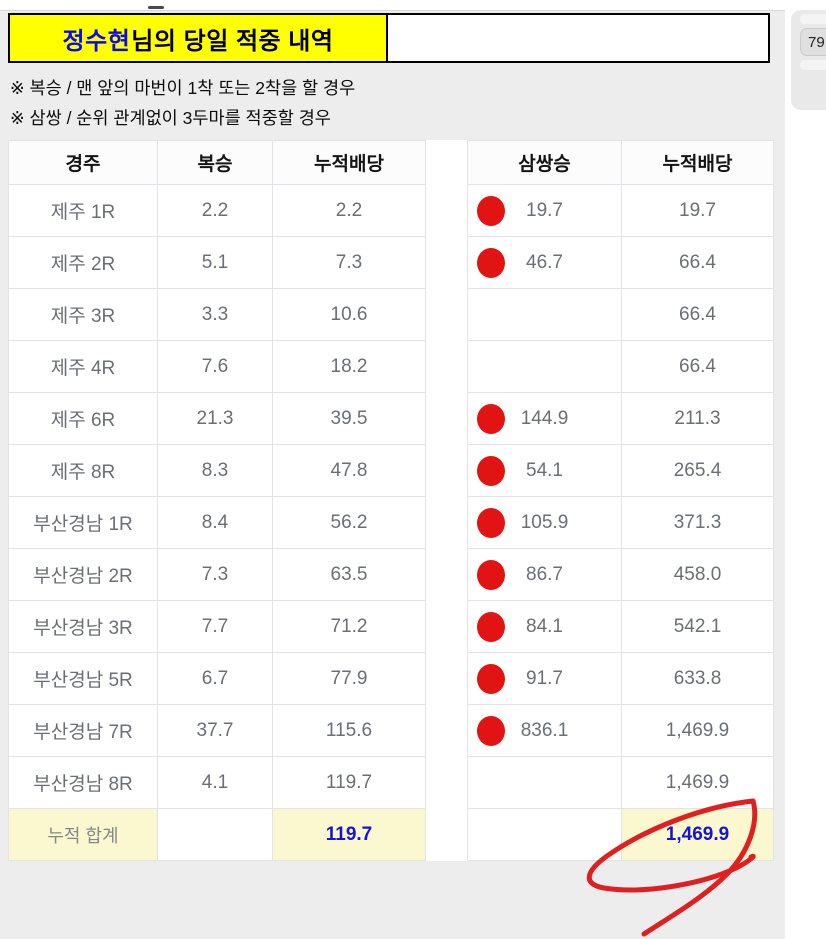  I want to click on trio-odds-cell: 19.7, so click(544, 210).